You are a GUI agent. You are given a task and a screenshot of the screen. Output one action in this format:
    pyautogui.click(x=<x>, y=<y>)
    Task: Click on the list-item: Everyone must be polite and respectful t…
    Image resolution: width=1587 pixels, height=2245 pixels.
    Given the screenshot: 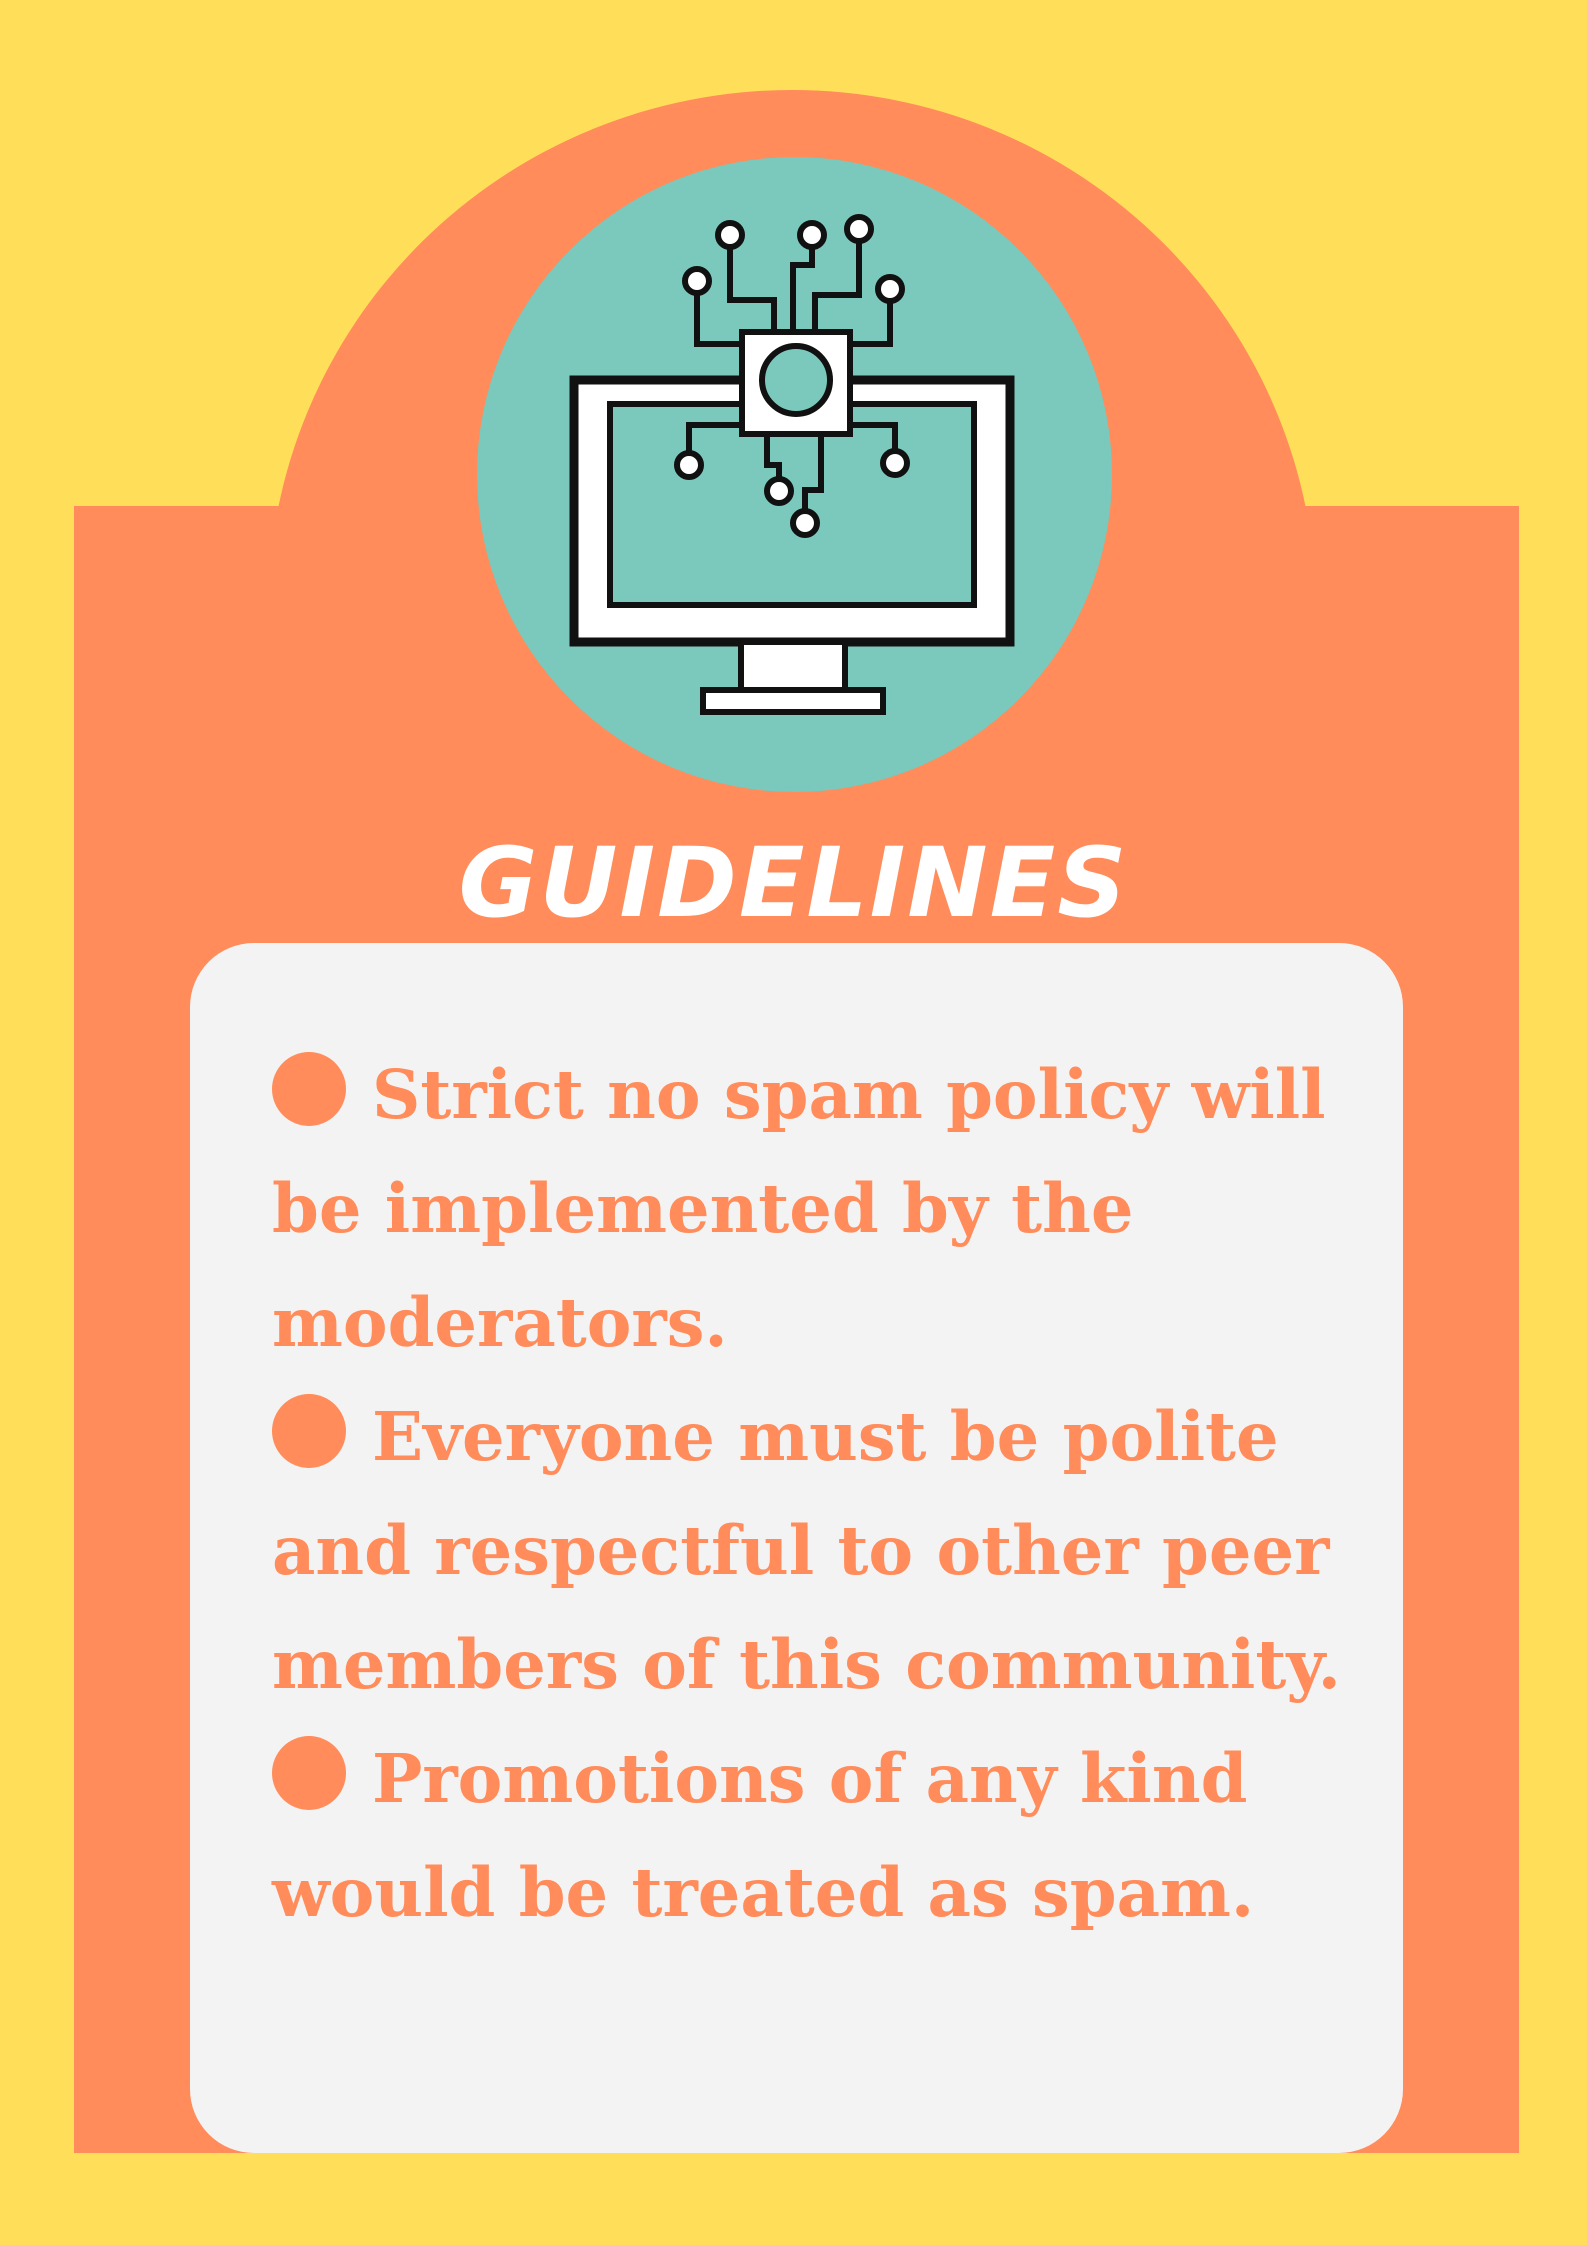 What is the action you would take?
    pyautogui.click(x=827, y=1551)
    